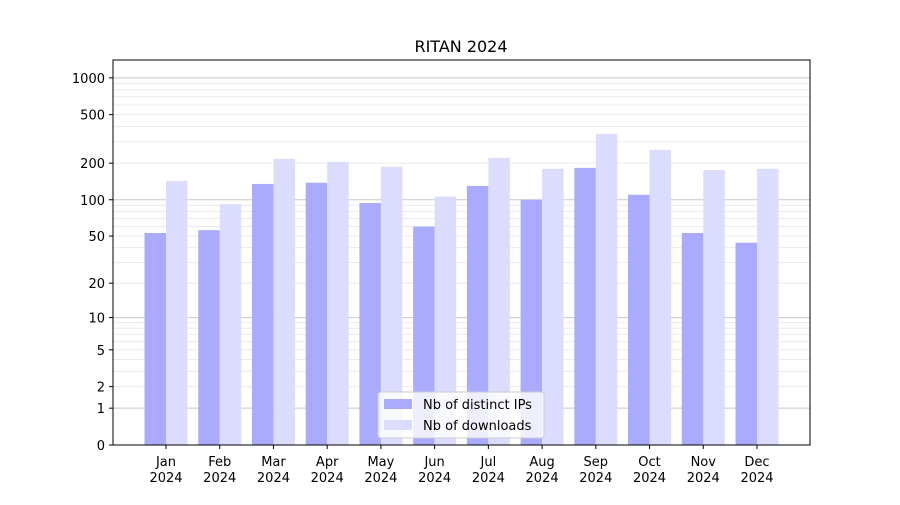 Image resolution: width=900 pixels, height=505 pixels. I want to click on y-tick-label: 50, so click(96, 237).